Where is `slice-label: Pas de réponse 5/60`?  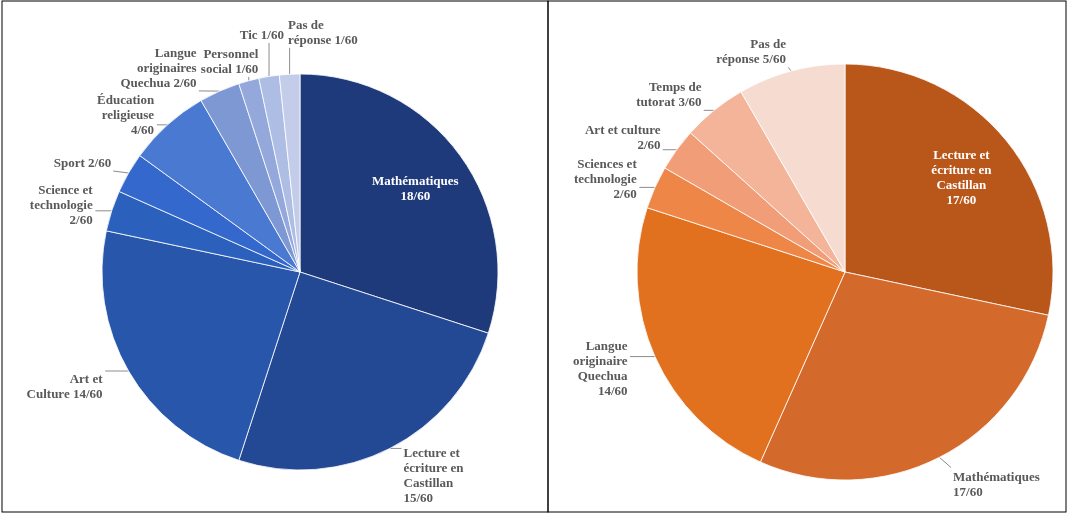 slice-label: Pas de réponse 5/60 is located at coordinates (751, 51).